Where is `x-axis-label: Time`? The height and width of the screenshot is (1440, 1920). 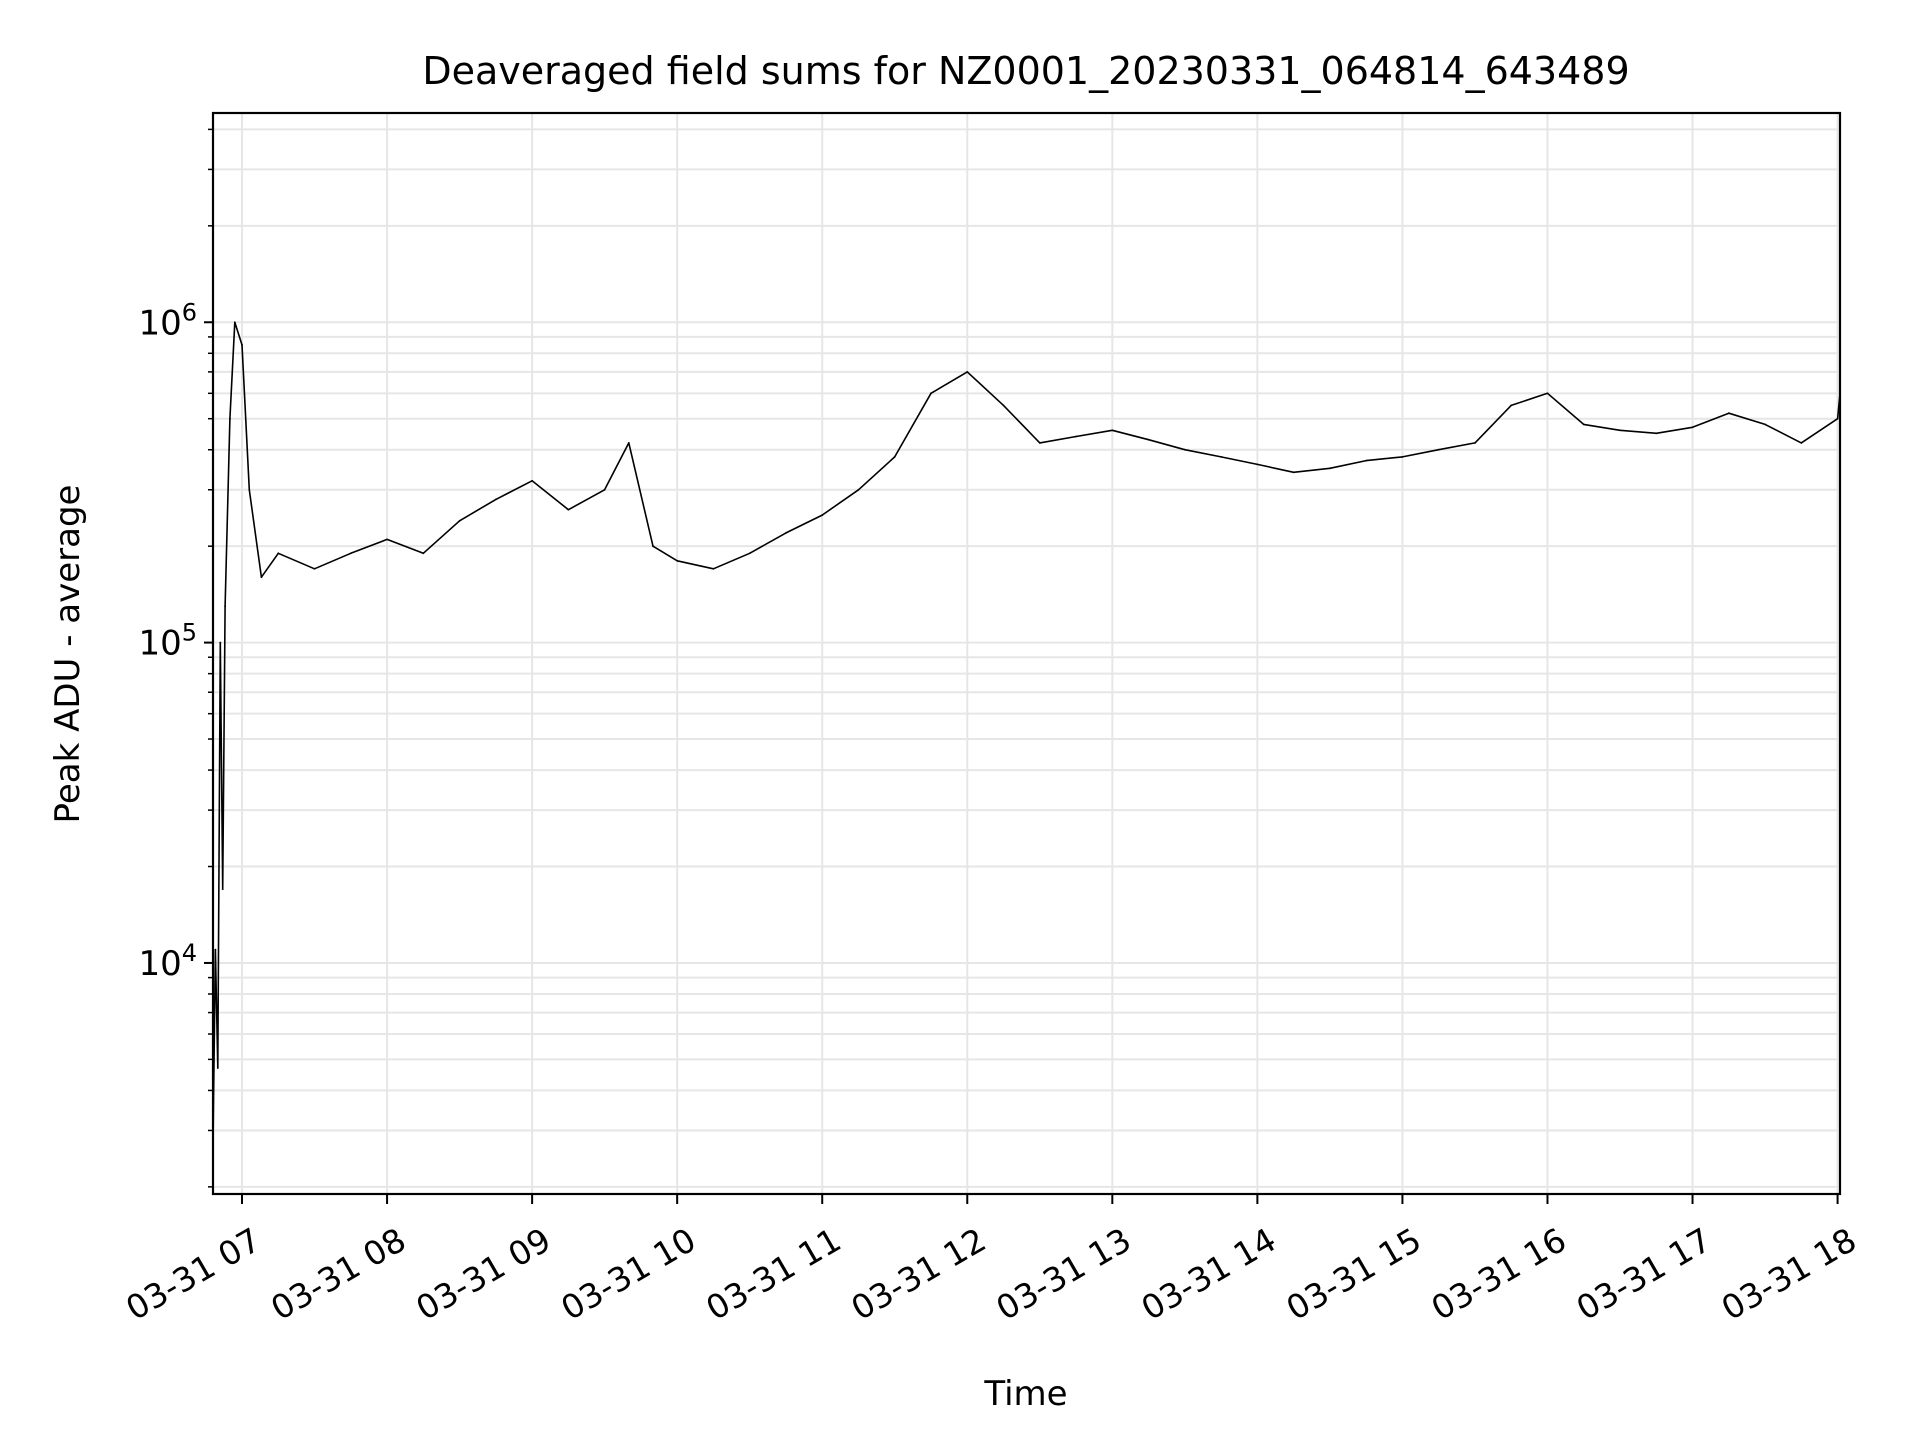 x-axis-label: Time is located at coordinates (1025, 1394).